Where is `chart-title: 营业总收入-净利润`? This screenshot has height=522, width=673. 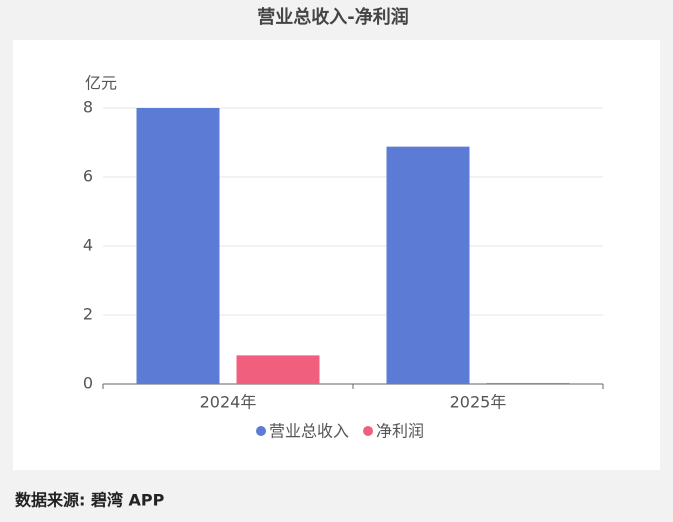
chart-title: 营业总收入-净利润 is located at coordinates (332, 17).